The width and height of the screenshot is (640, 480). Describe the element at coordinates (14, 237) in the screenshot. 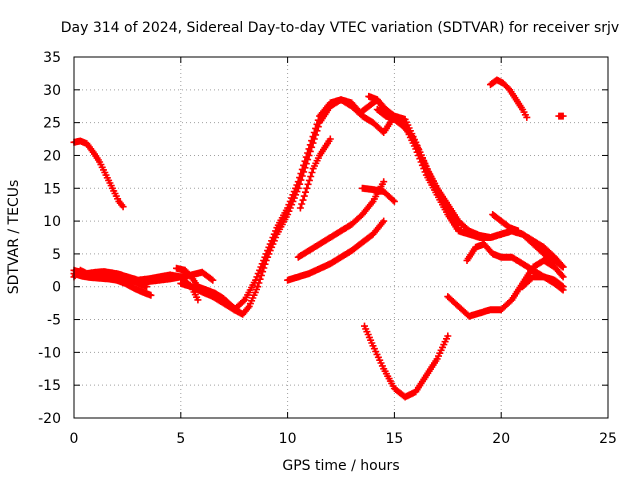

I see `y-axis-label: SDTVAR / TECUs` at that location.